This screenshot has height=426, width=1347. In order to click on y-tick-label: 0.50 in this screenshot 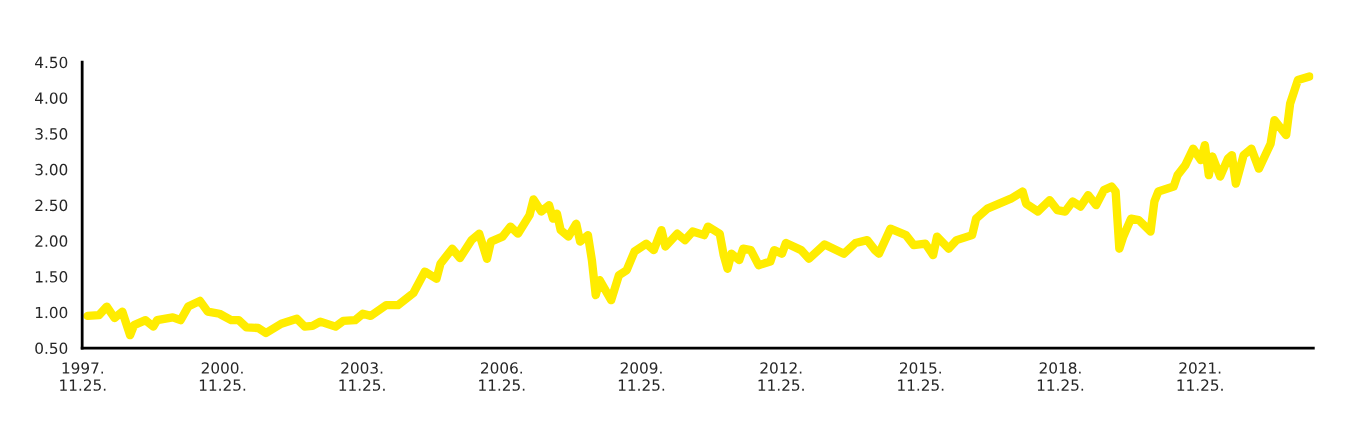, I will do `click(51, 348)`.